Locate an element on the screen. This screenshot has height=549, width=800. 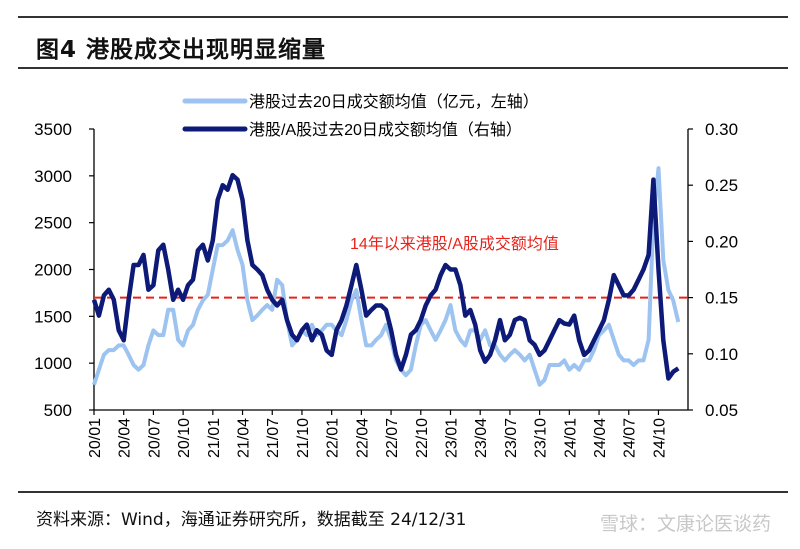
left-tick-label: 3500 is located at coordinates (53, 129).